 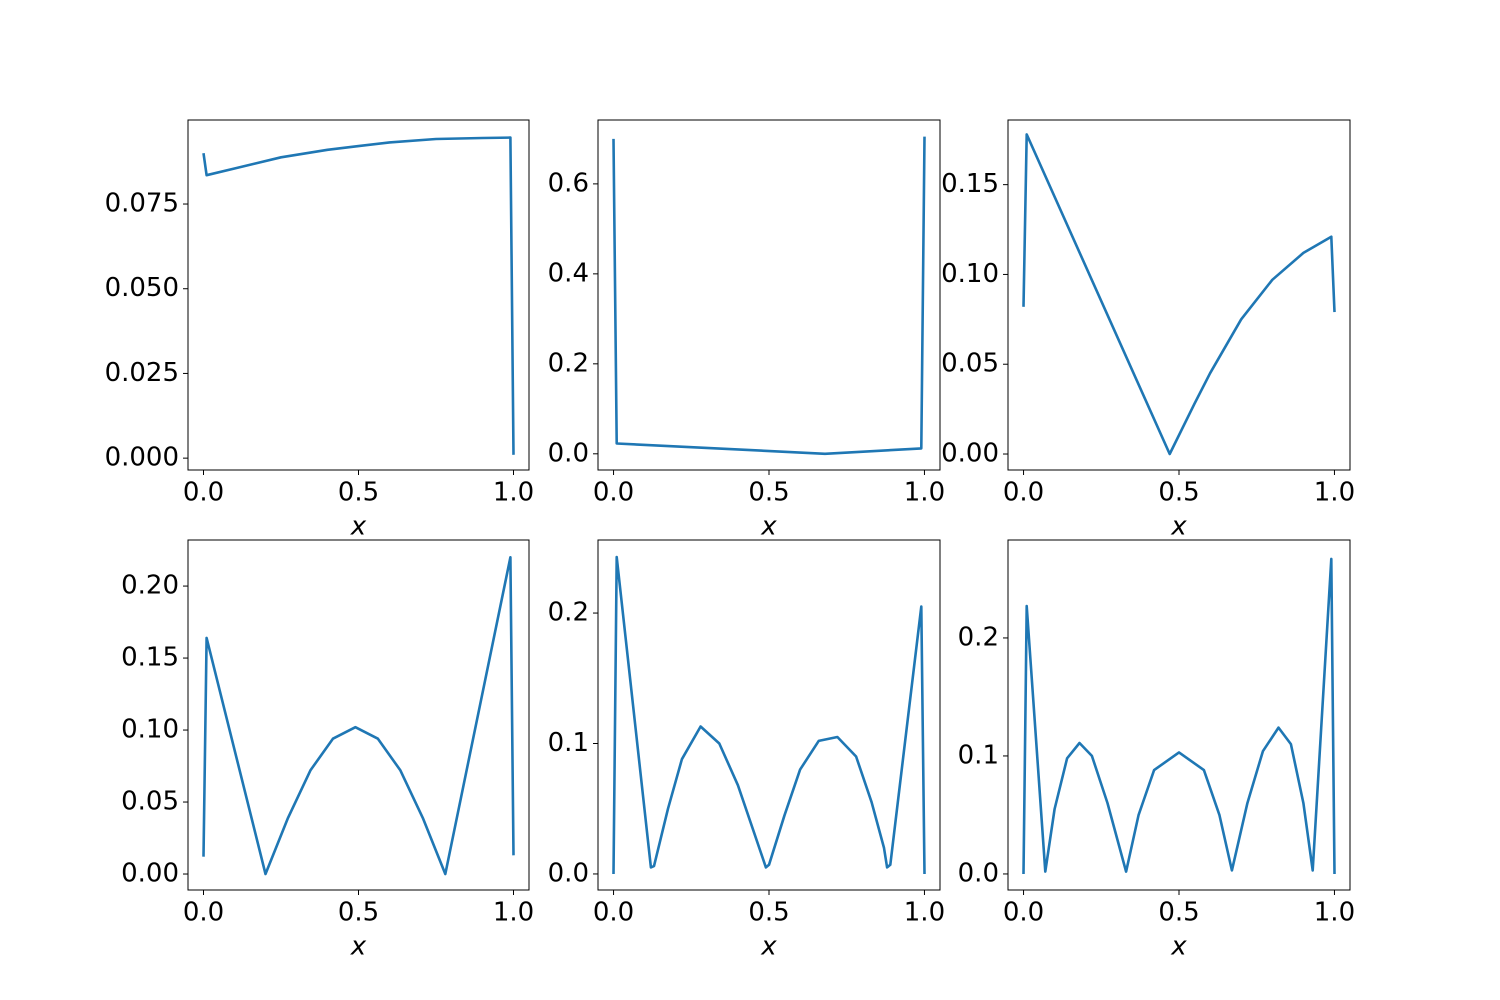 I want to click on y-tick-label: 0.025, so click(x=142, y=373).